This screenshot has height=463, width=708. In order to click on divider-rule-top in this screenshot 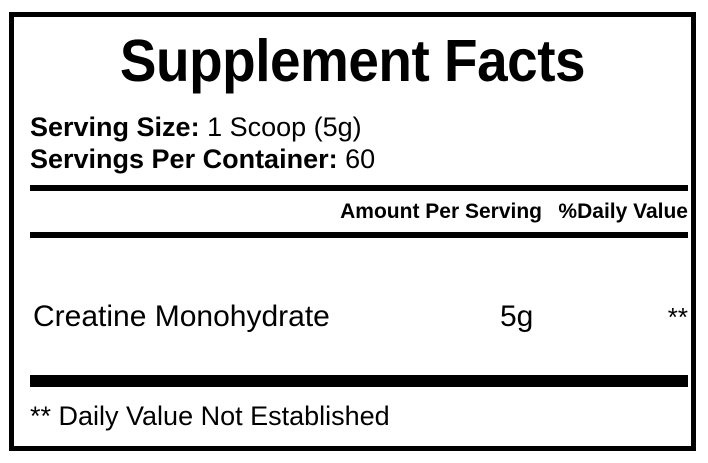, I will do `click(359, 188)`.